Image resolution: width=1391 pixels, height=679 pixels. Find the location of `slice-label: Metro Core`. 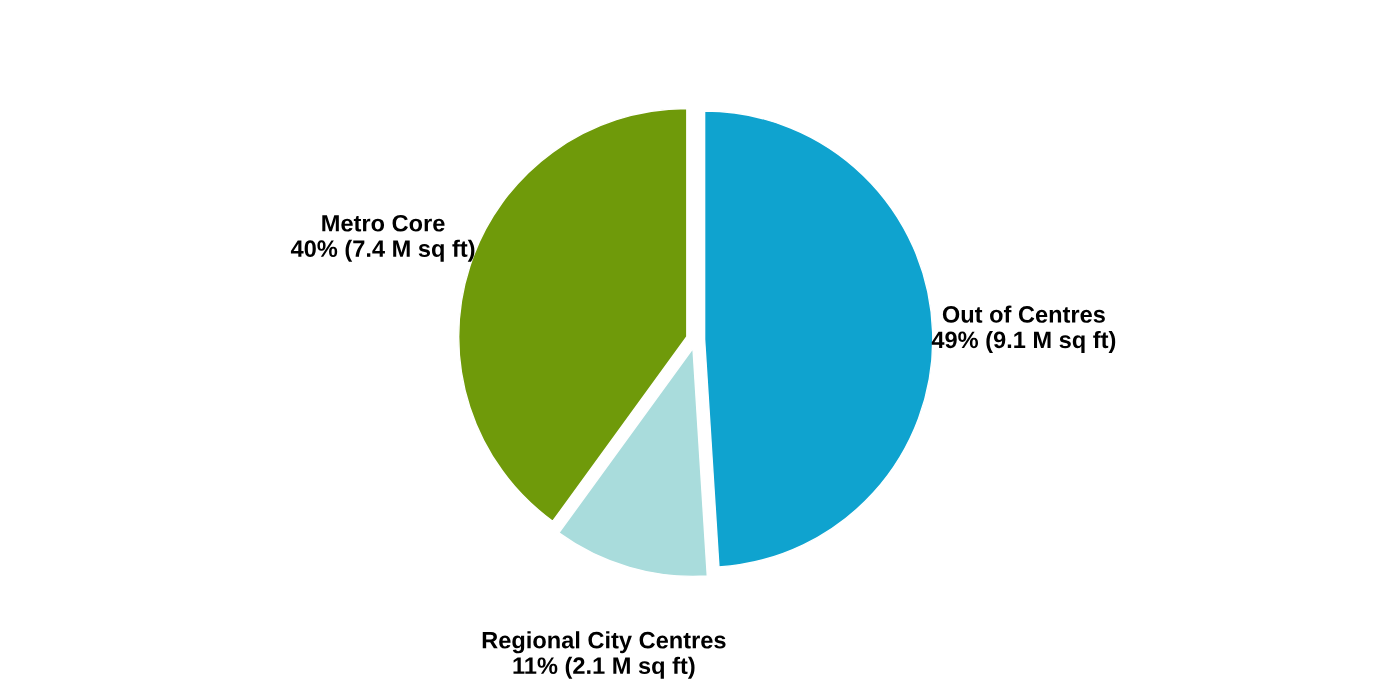

slice-label: Metro Core is located at coordinates (383, 223).